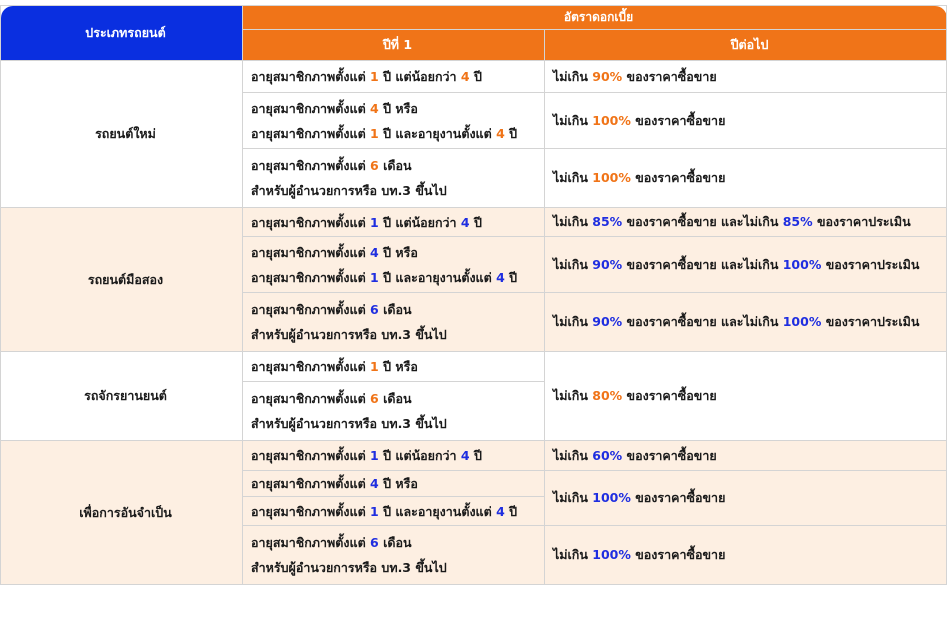  Describe the element at coordinates (607, 455) in the screenshot. I see `percent-value: 60%` at that location.